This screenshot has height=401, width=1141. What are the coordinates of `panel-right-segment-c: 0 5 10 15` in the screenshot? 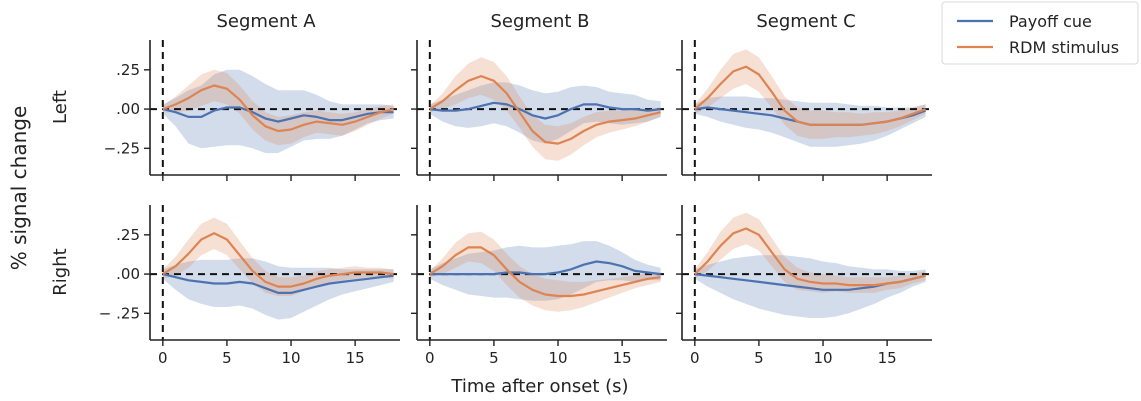 It's located at (804, 286).